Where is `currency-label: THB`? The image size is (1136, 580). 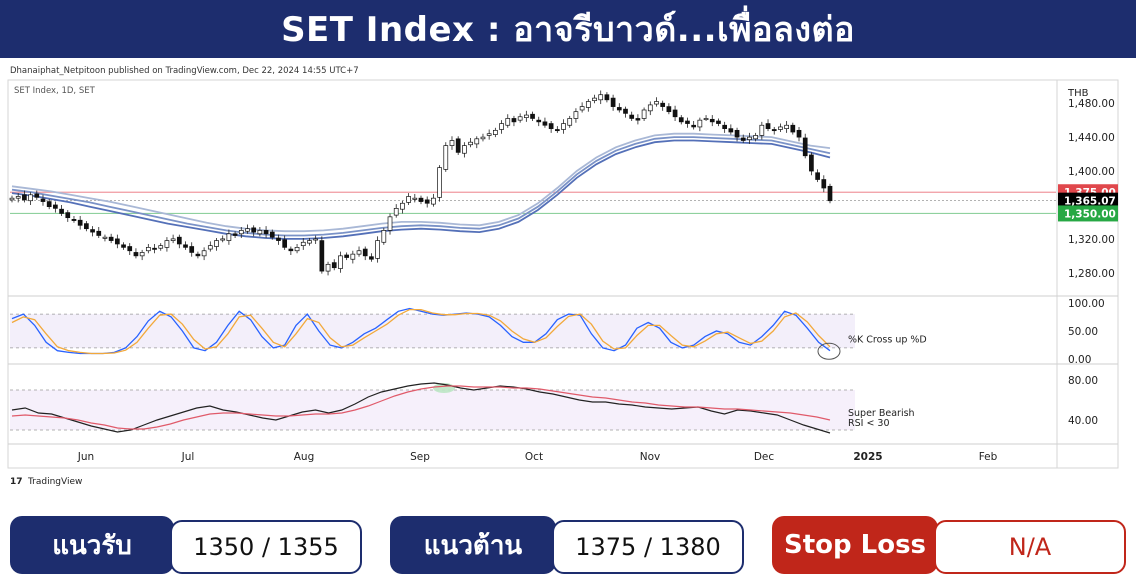
currency-label: THB is located at coordinates (1078, 93).